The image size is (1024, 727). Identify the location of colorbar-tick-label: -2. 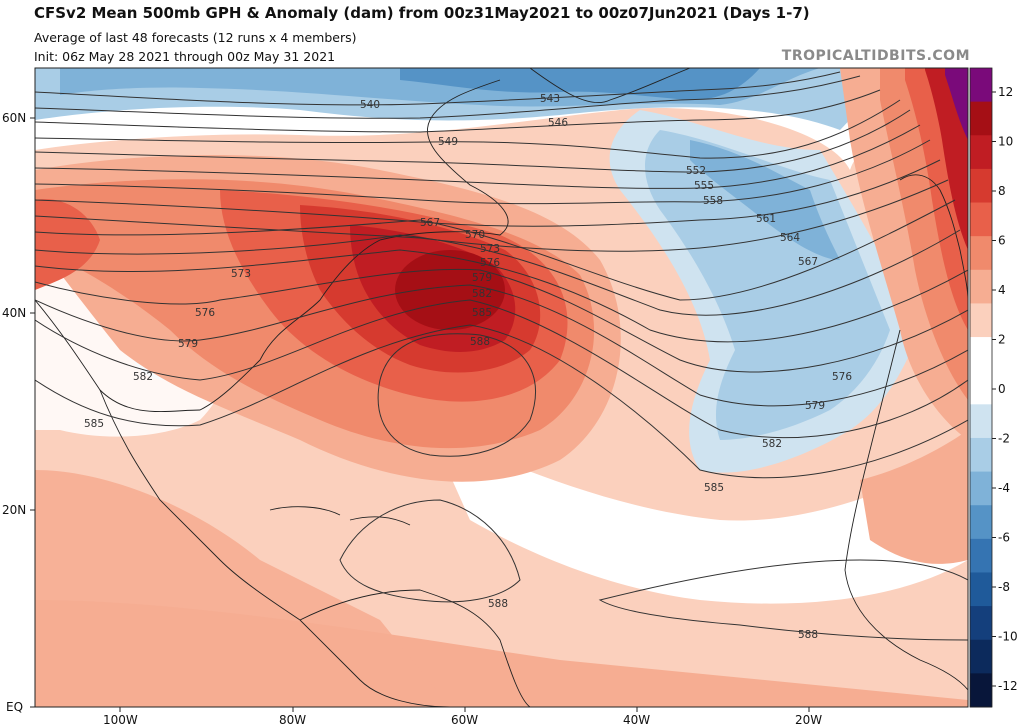
(1004, 439).